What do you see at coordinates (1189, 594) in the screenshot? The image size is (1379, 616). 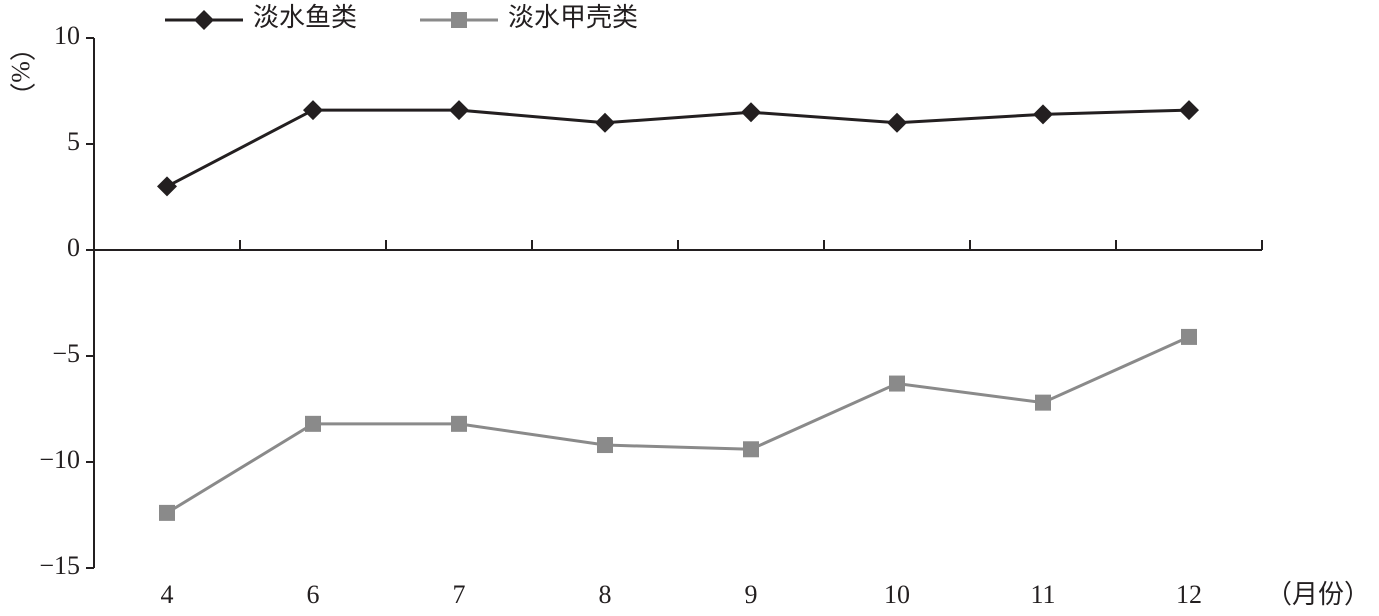 I see `x-tick-label: 12` at bounding box center [1189, 594].